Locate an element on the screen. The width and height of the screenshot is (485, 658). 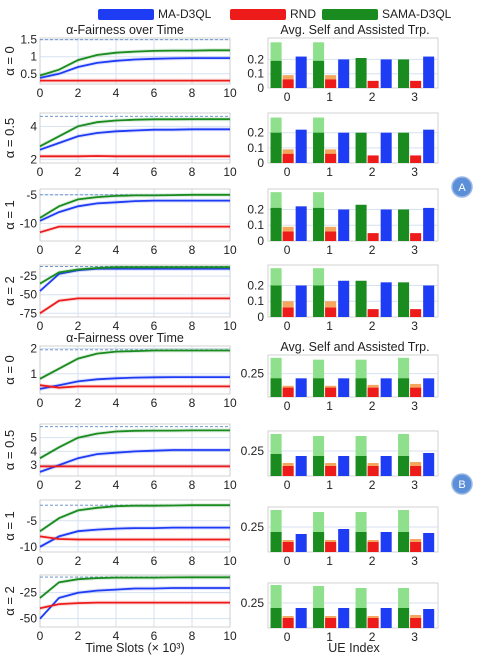
legend-item-ma-d3ql: MA-D3QL is located at coordinates (154, 14).